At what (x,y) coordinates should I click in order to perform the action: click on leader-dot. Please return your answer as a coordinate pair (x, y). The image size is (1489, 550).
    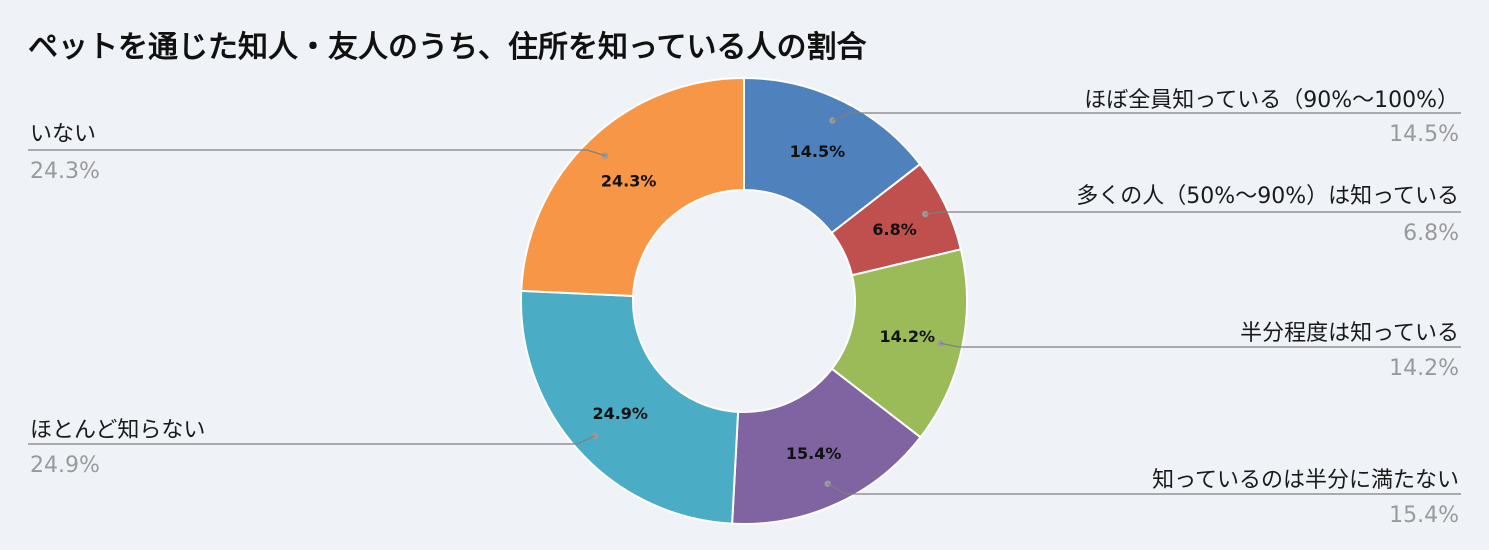
    Looking at the image, I should click on (595, 436).